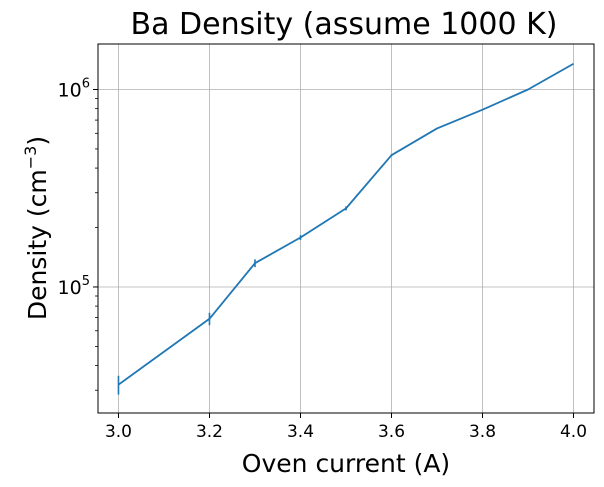 The image size is (604, 487). Describe the element at coordinates (209, 432) in the screenshot. I see `x-tick-label: 3.2` at that location.